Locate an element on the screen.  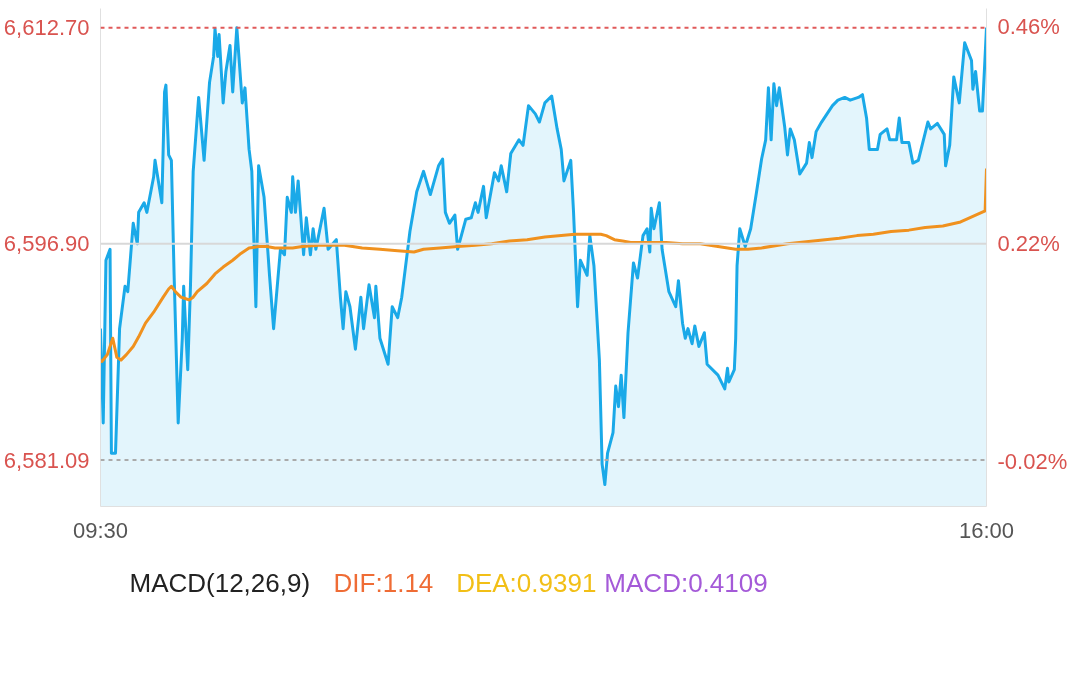
y2-tick-label: -0.02% is located at coordinates (1032, 461).